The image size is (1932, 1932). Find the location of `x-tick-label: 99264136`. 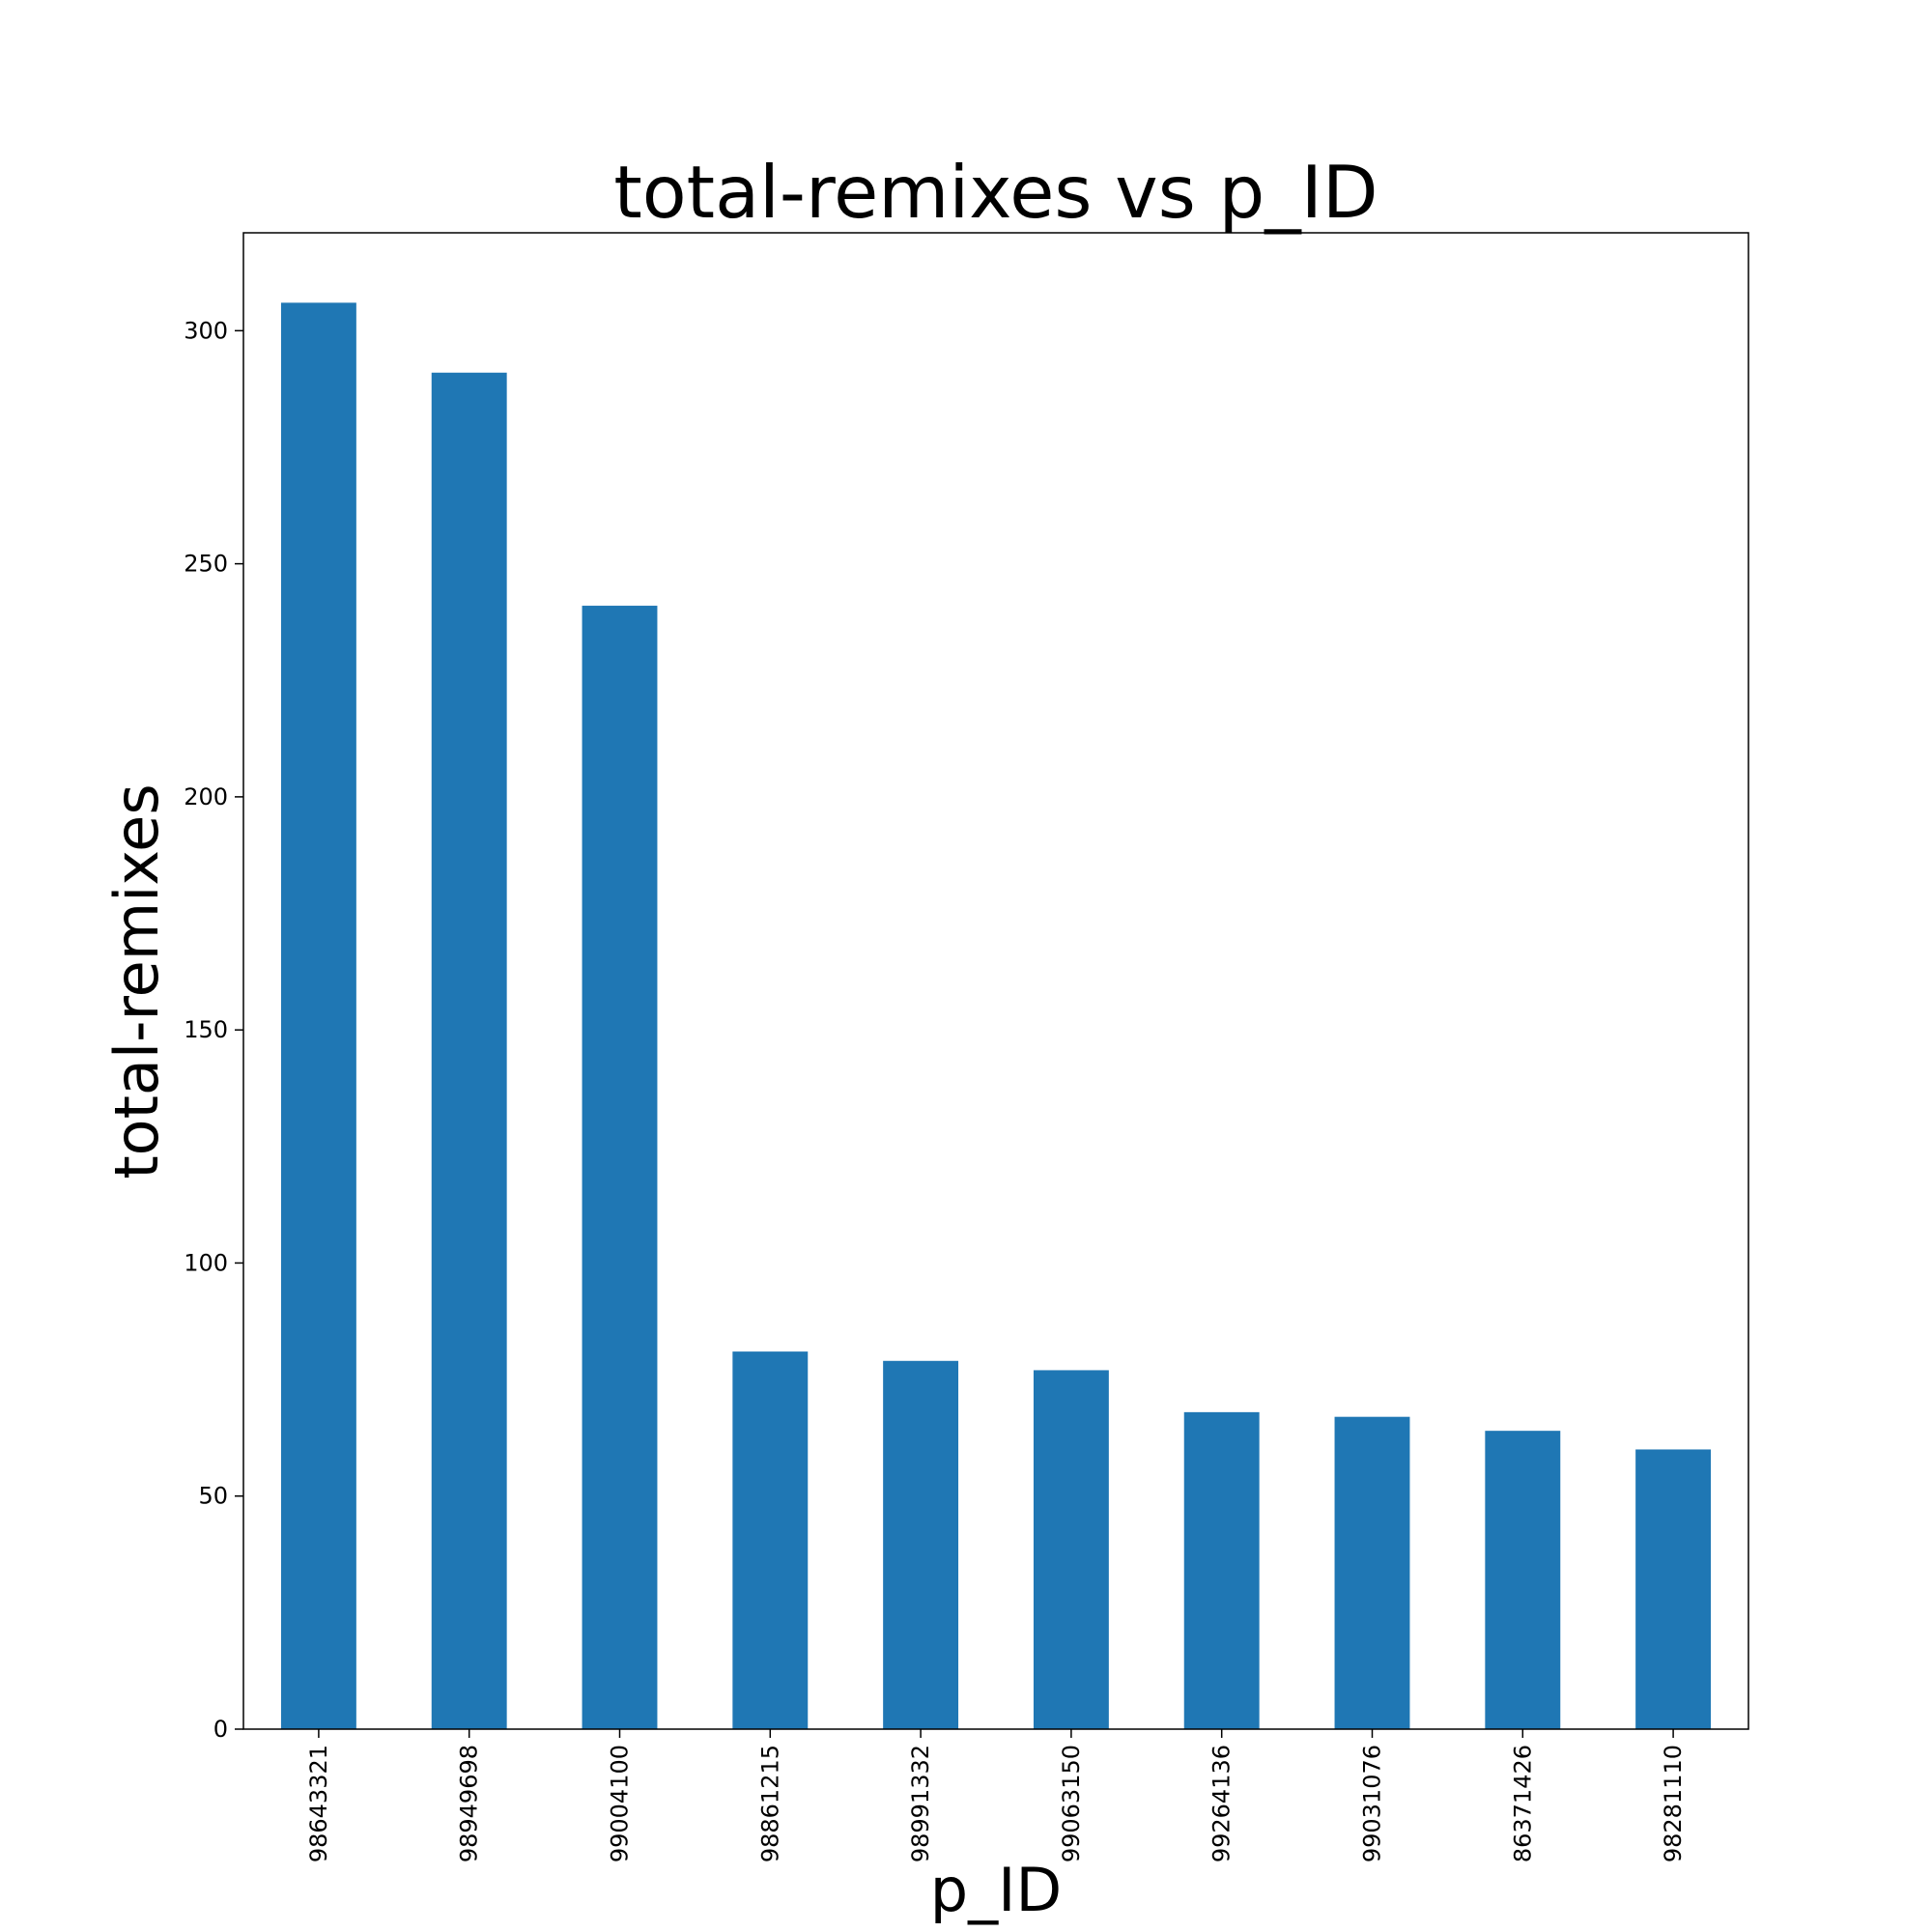

x-tick-label: 99264136 is located at coordinates (1222, 1803).